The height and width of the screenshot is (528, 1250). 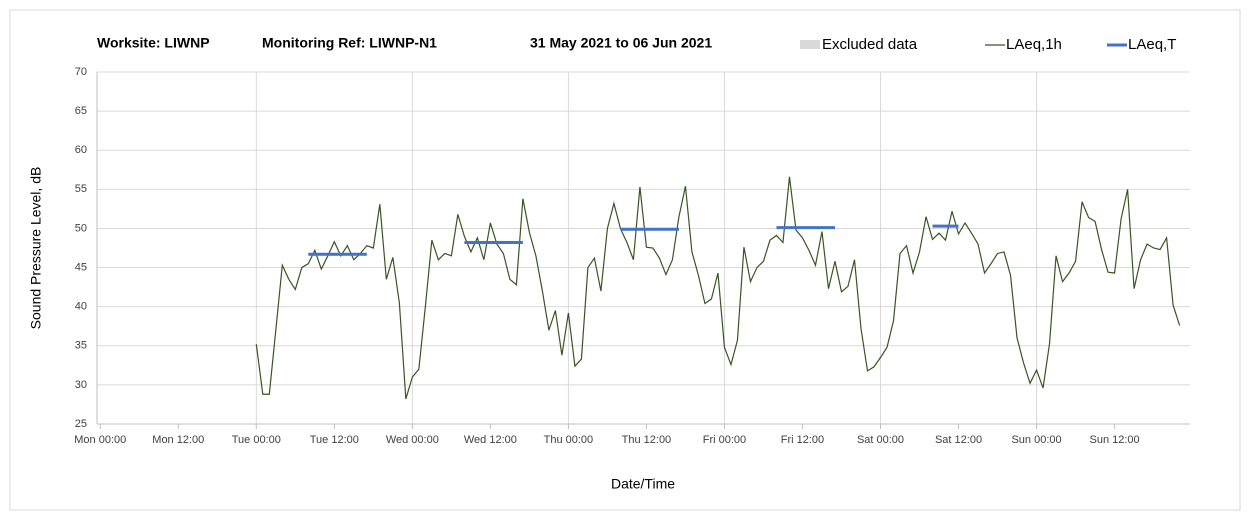 What do you see at coordinates (153, 43) in the screenshot?
I see `chart-title: Worksite: LIWNP` at bounding box center [153, 43].